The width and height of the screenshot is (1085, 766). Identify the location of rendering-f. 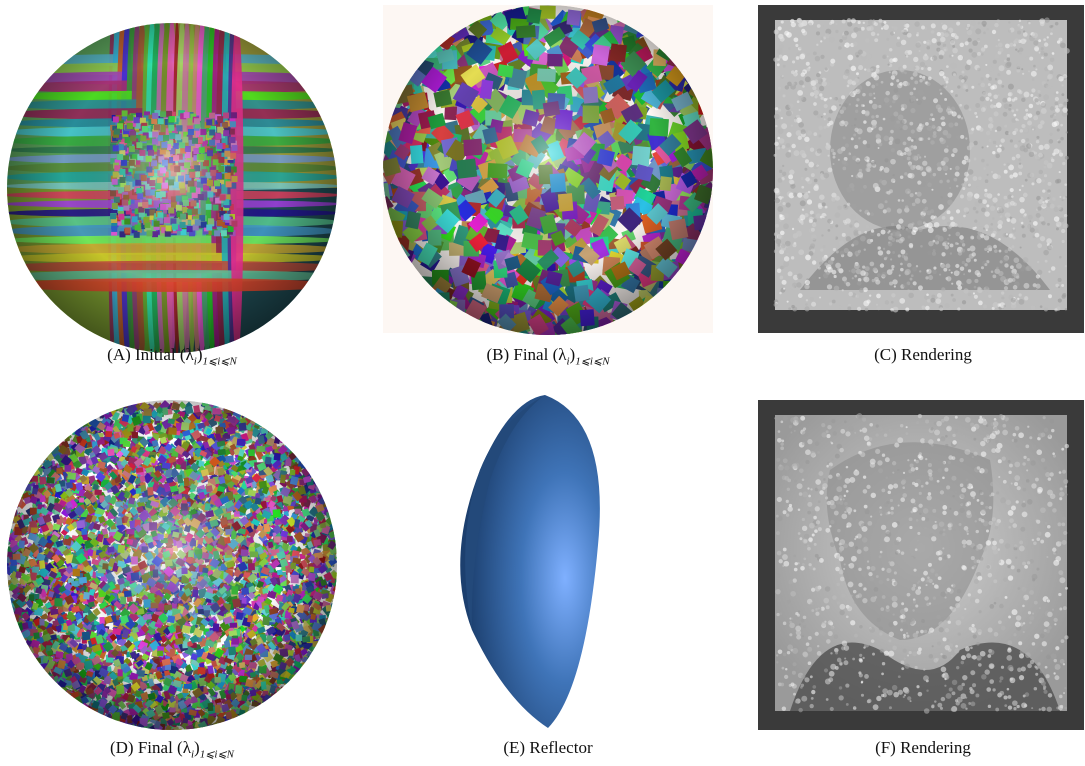
(921, 565).